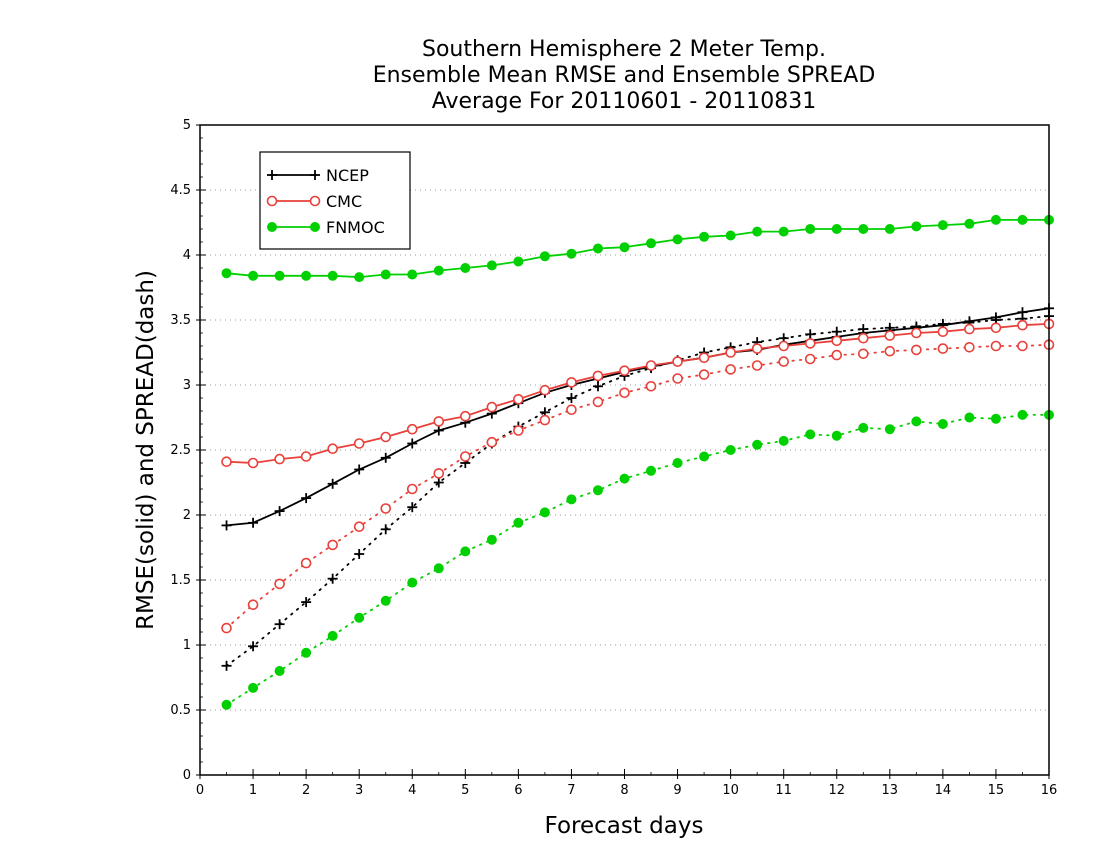 This screenshot has height=850, width=1100. What do you see at coordinates (412, 790) in the screenshot?
I see `x-tick-label: 4` at bounding box center [412, 790].